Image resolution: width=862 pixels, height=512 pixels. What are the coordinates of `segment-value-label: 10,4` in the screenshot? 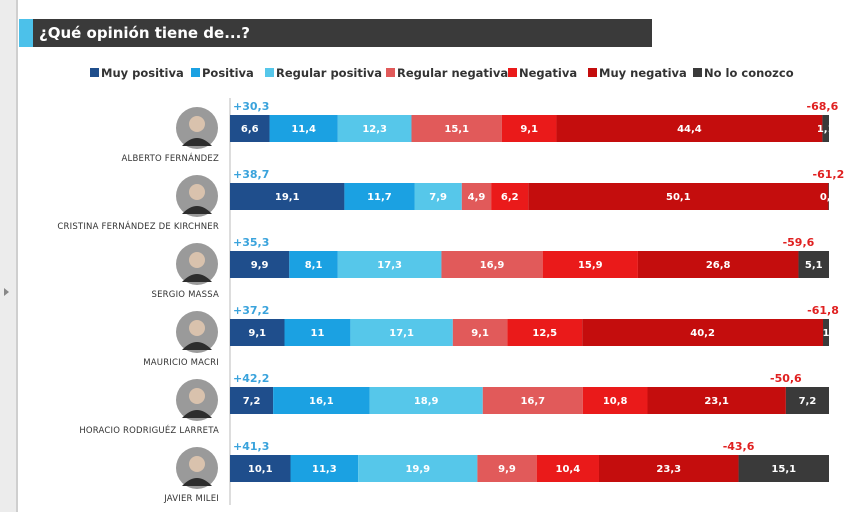 It's located at (567, 469).